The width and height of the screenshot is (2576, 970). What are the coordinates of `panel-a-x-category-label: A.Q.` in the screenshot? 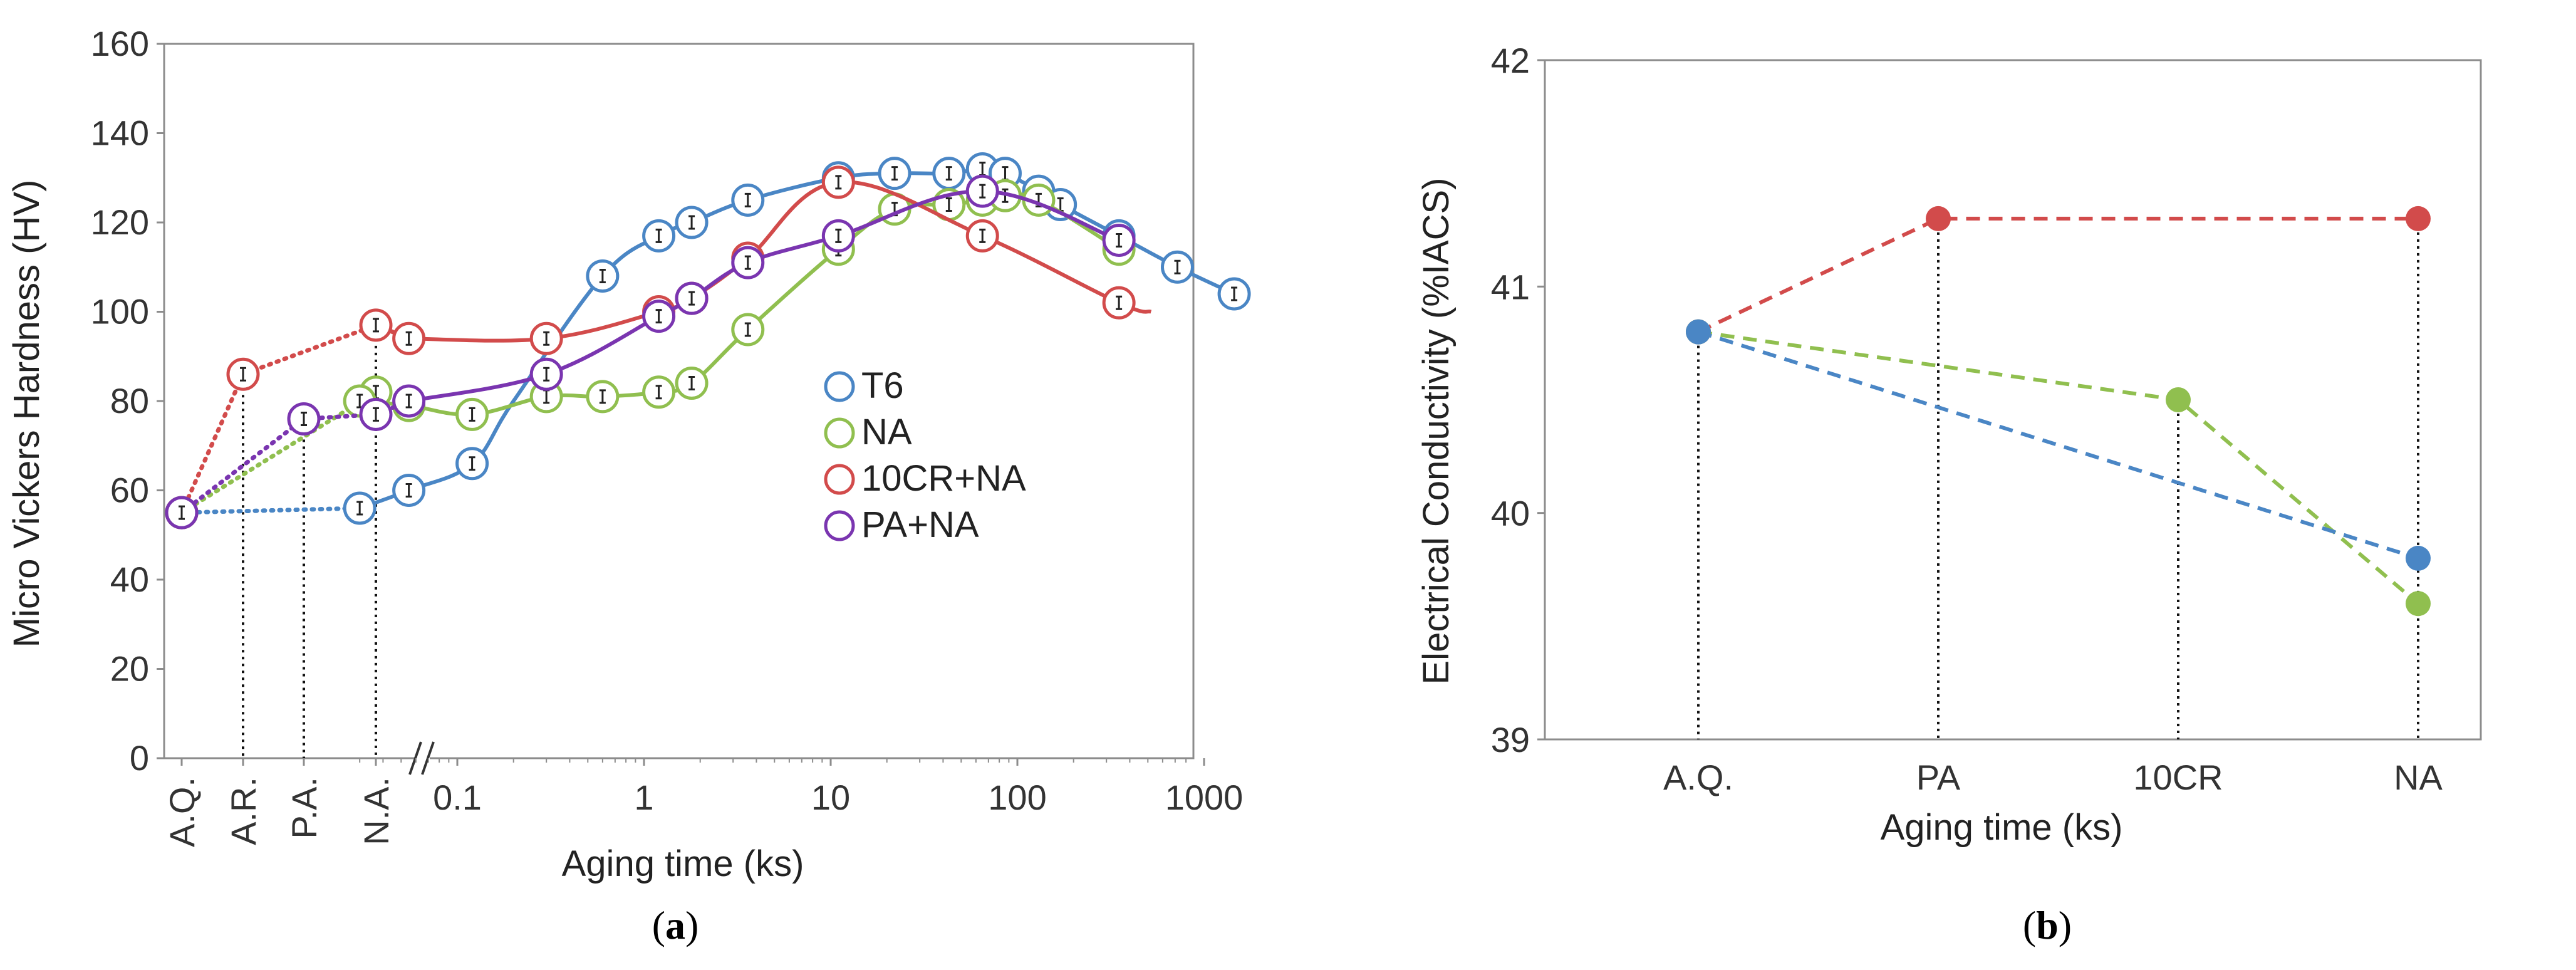 It's located at (182, 812).